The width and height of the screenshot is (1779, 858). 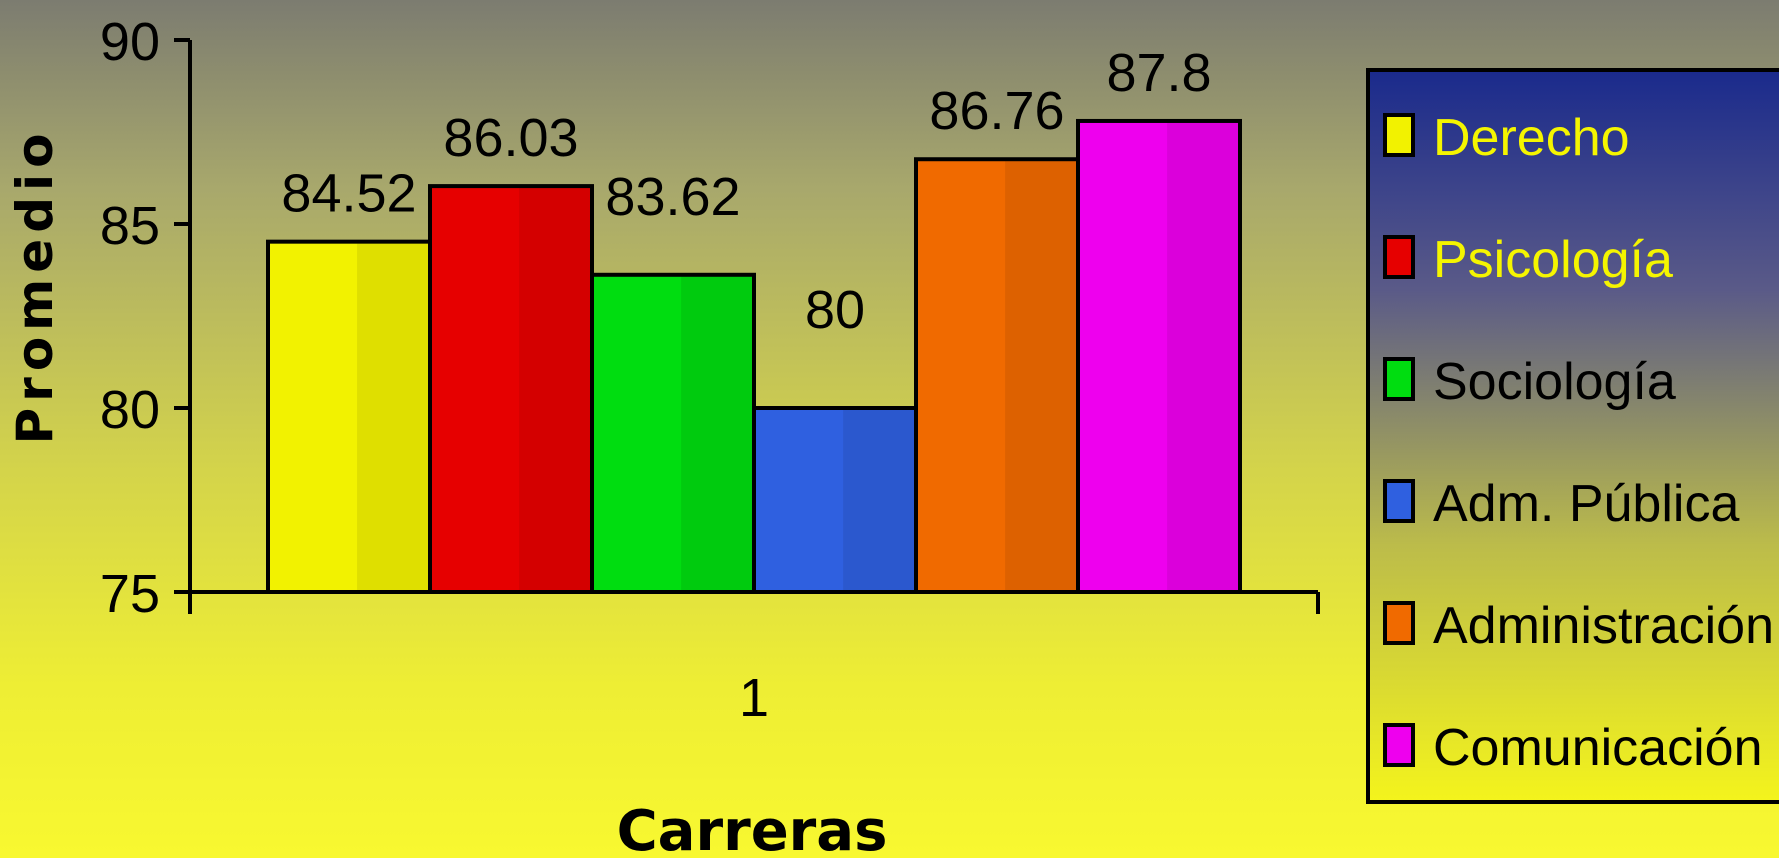 What do you see at coordinates (672, 197) in the screenshot?
I see `data-label: 83.62` at bounding box center [672, 197].